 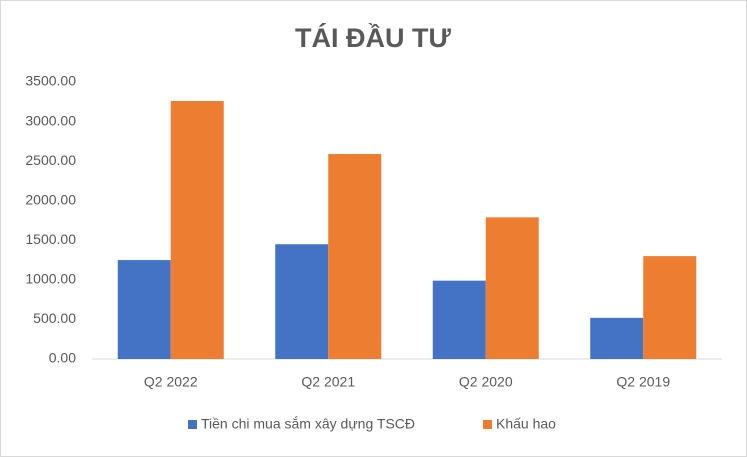 What do you see at coordinates (54, 318) in the screenshot?
I see `y-tick-label: 500.00` at bounding box center [54, 318].